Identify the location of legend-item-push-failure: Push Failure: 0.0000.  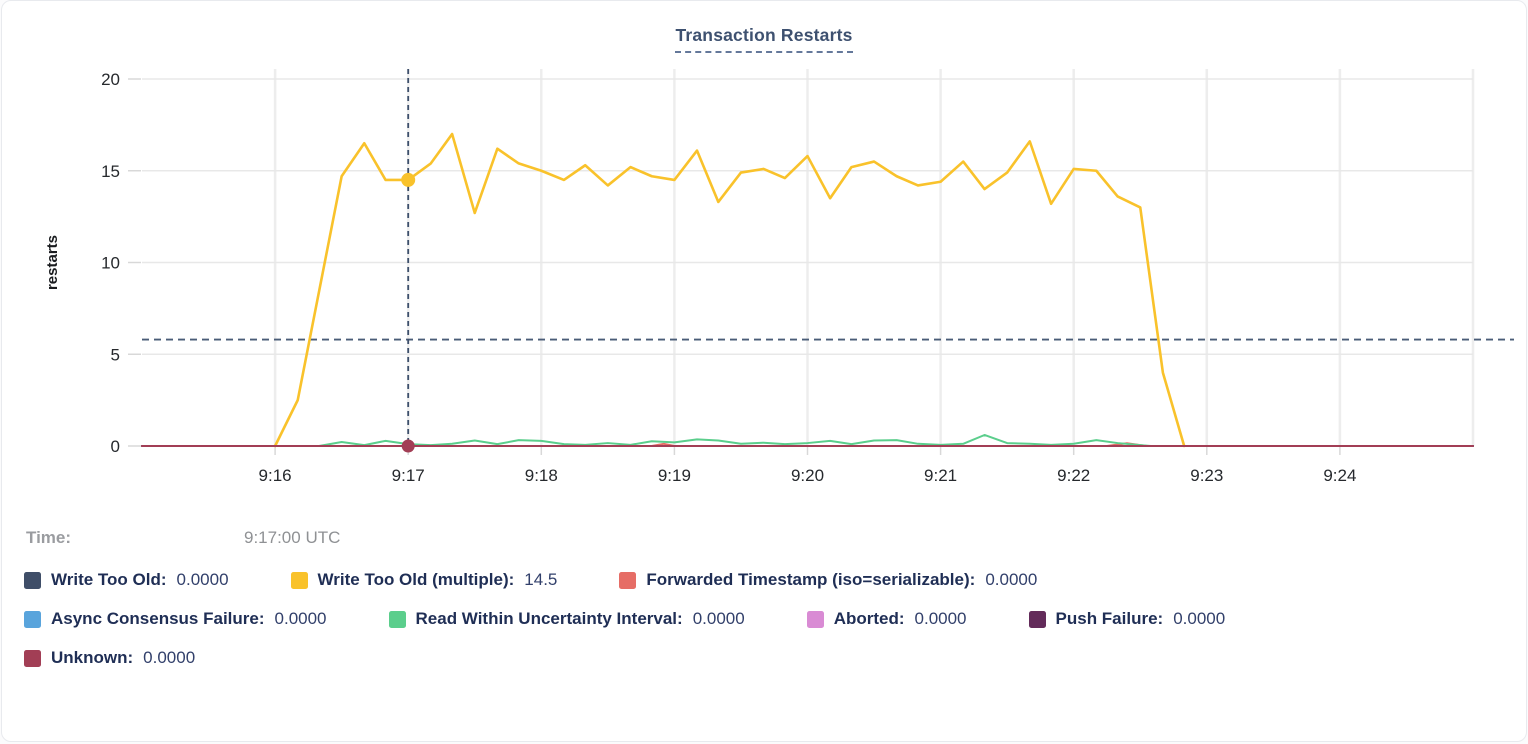
(1127, 619).